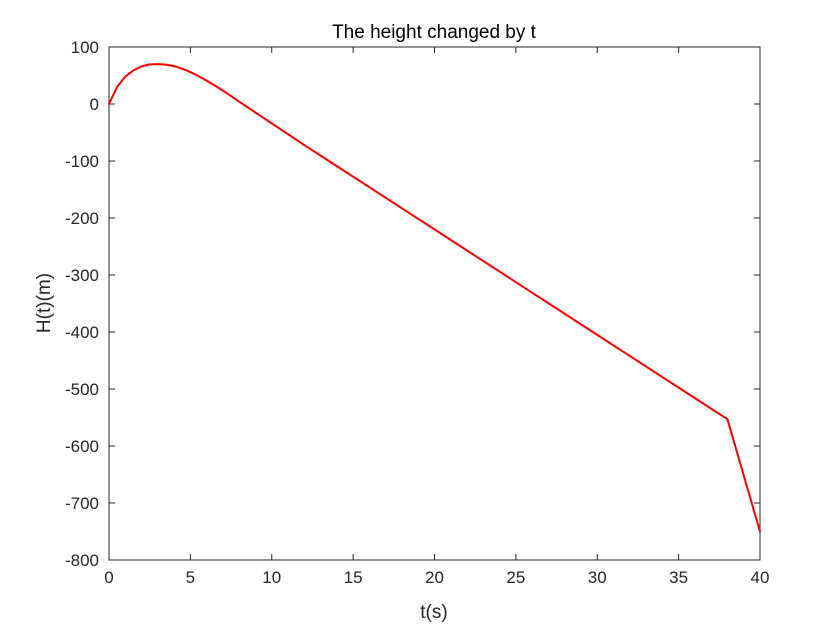 Image resolution: width=840 pixels, height=630 pixels. Describe the element at coordinates (597, 577) in the screenshot. I see `x-tick-label: 30` at that location.